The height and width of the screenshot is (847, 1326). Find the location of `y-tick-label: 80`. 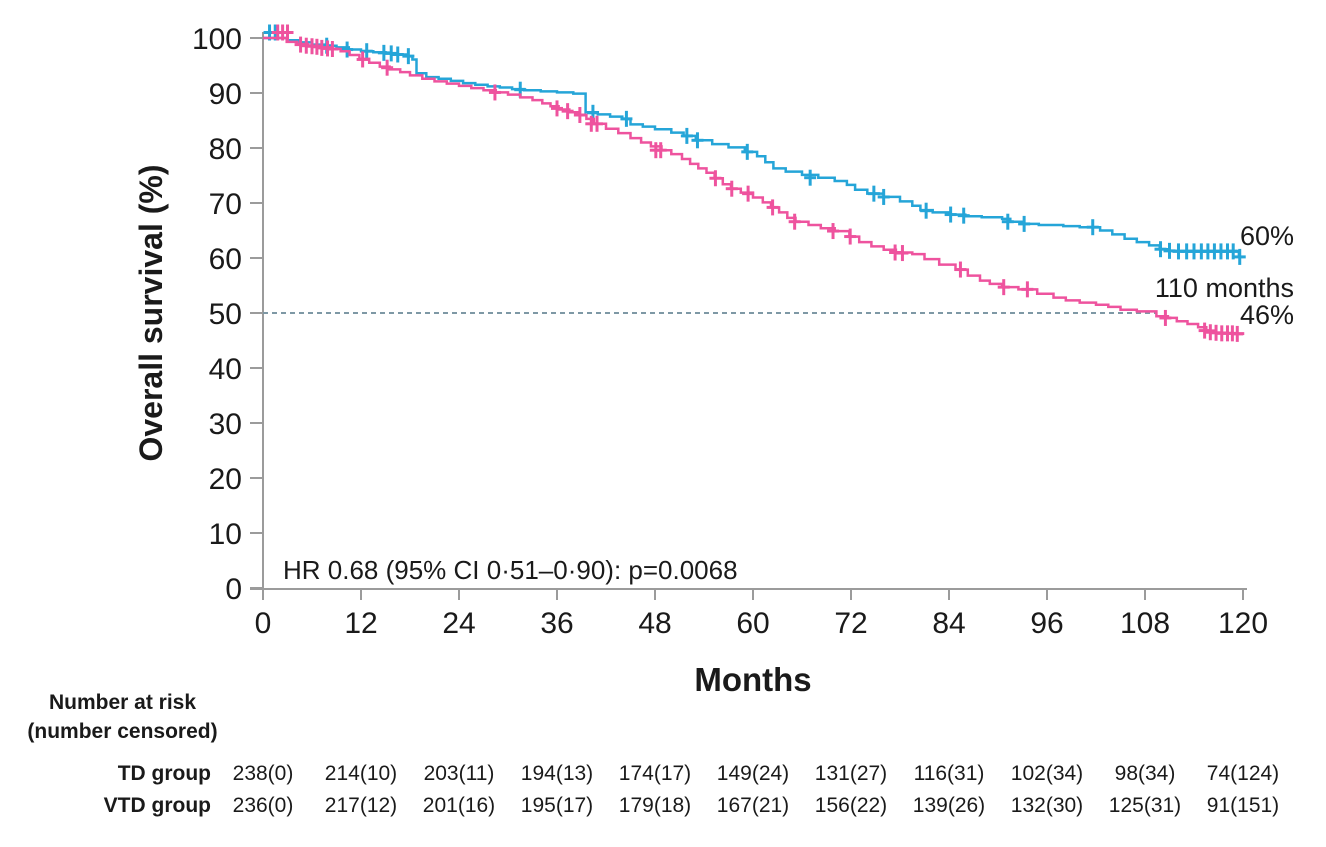

y-tick-label: 80 is located at coordinates (225, 149).